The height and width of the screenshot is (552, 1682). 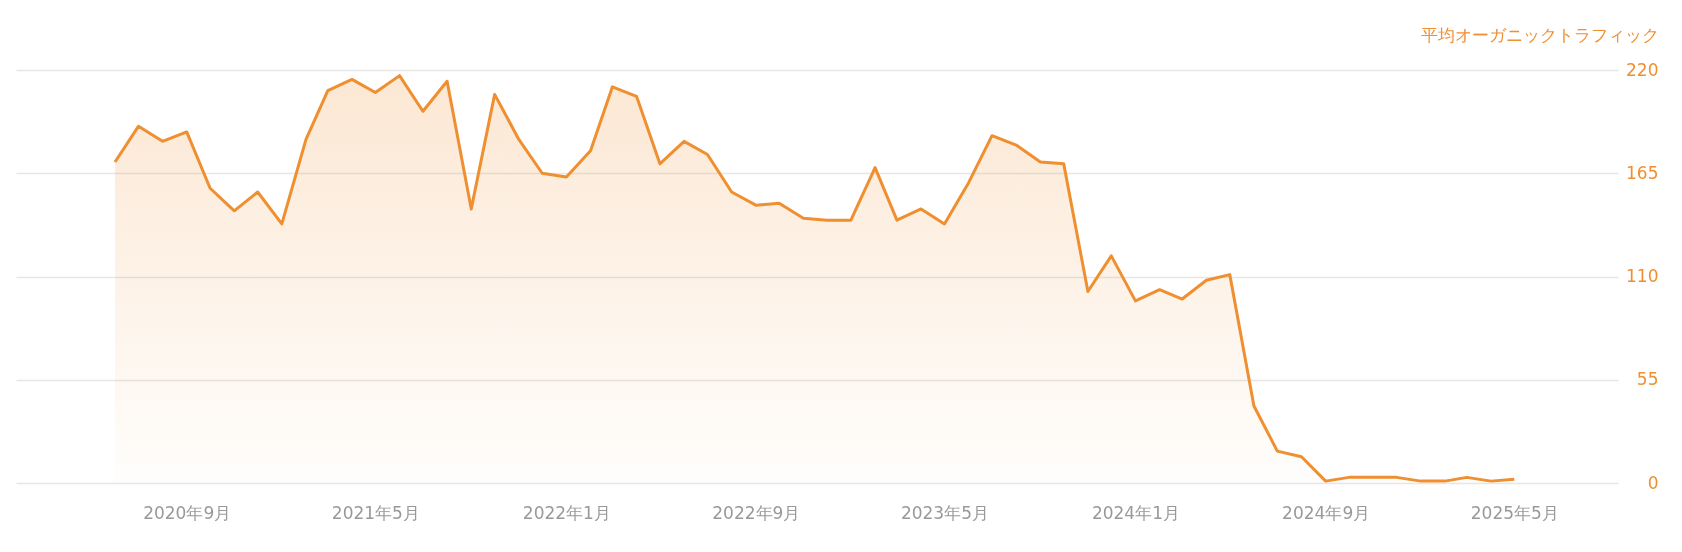 What do you see at coordinates (566, 512) in the screenshot?
I see `x-tick-label: 2022年1月` at bounding box center [566, 512].